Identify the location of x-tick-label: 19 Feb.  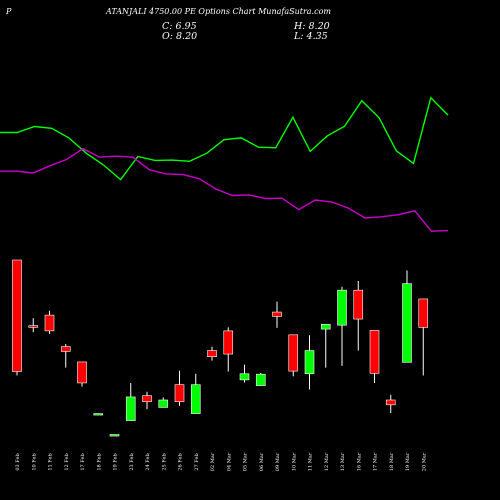
(116, 461).